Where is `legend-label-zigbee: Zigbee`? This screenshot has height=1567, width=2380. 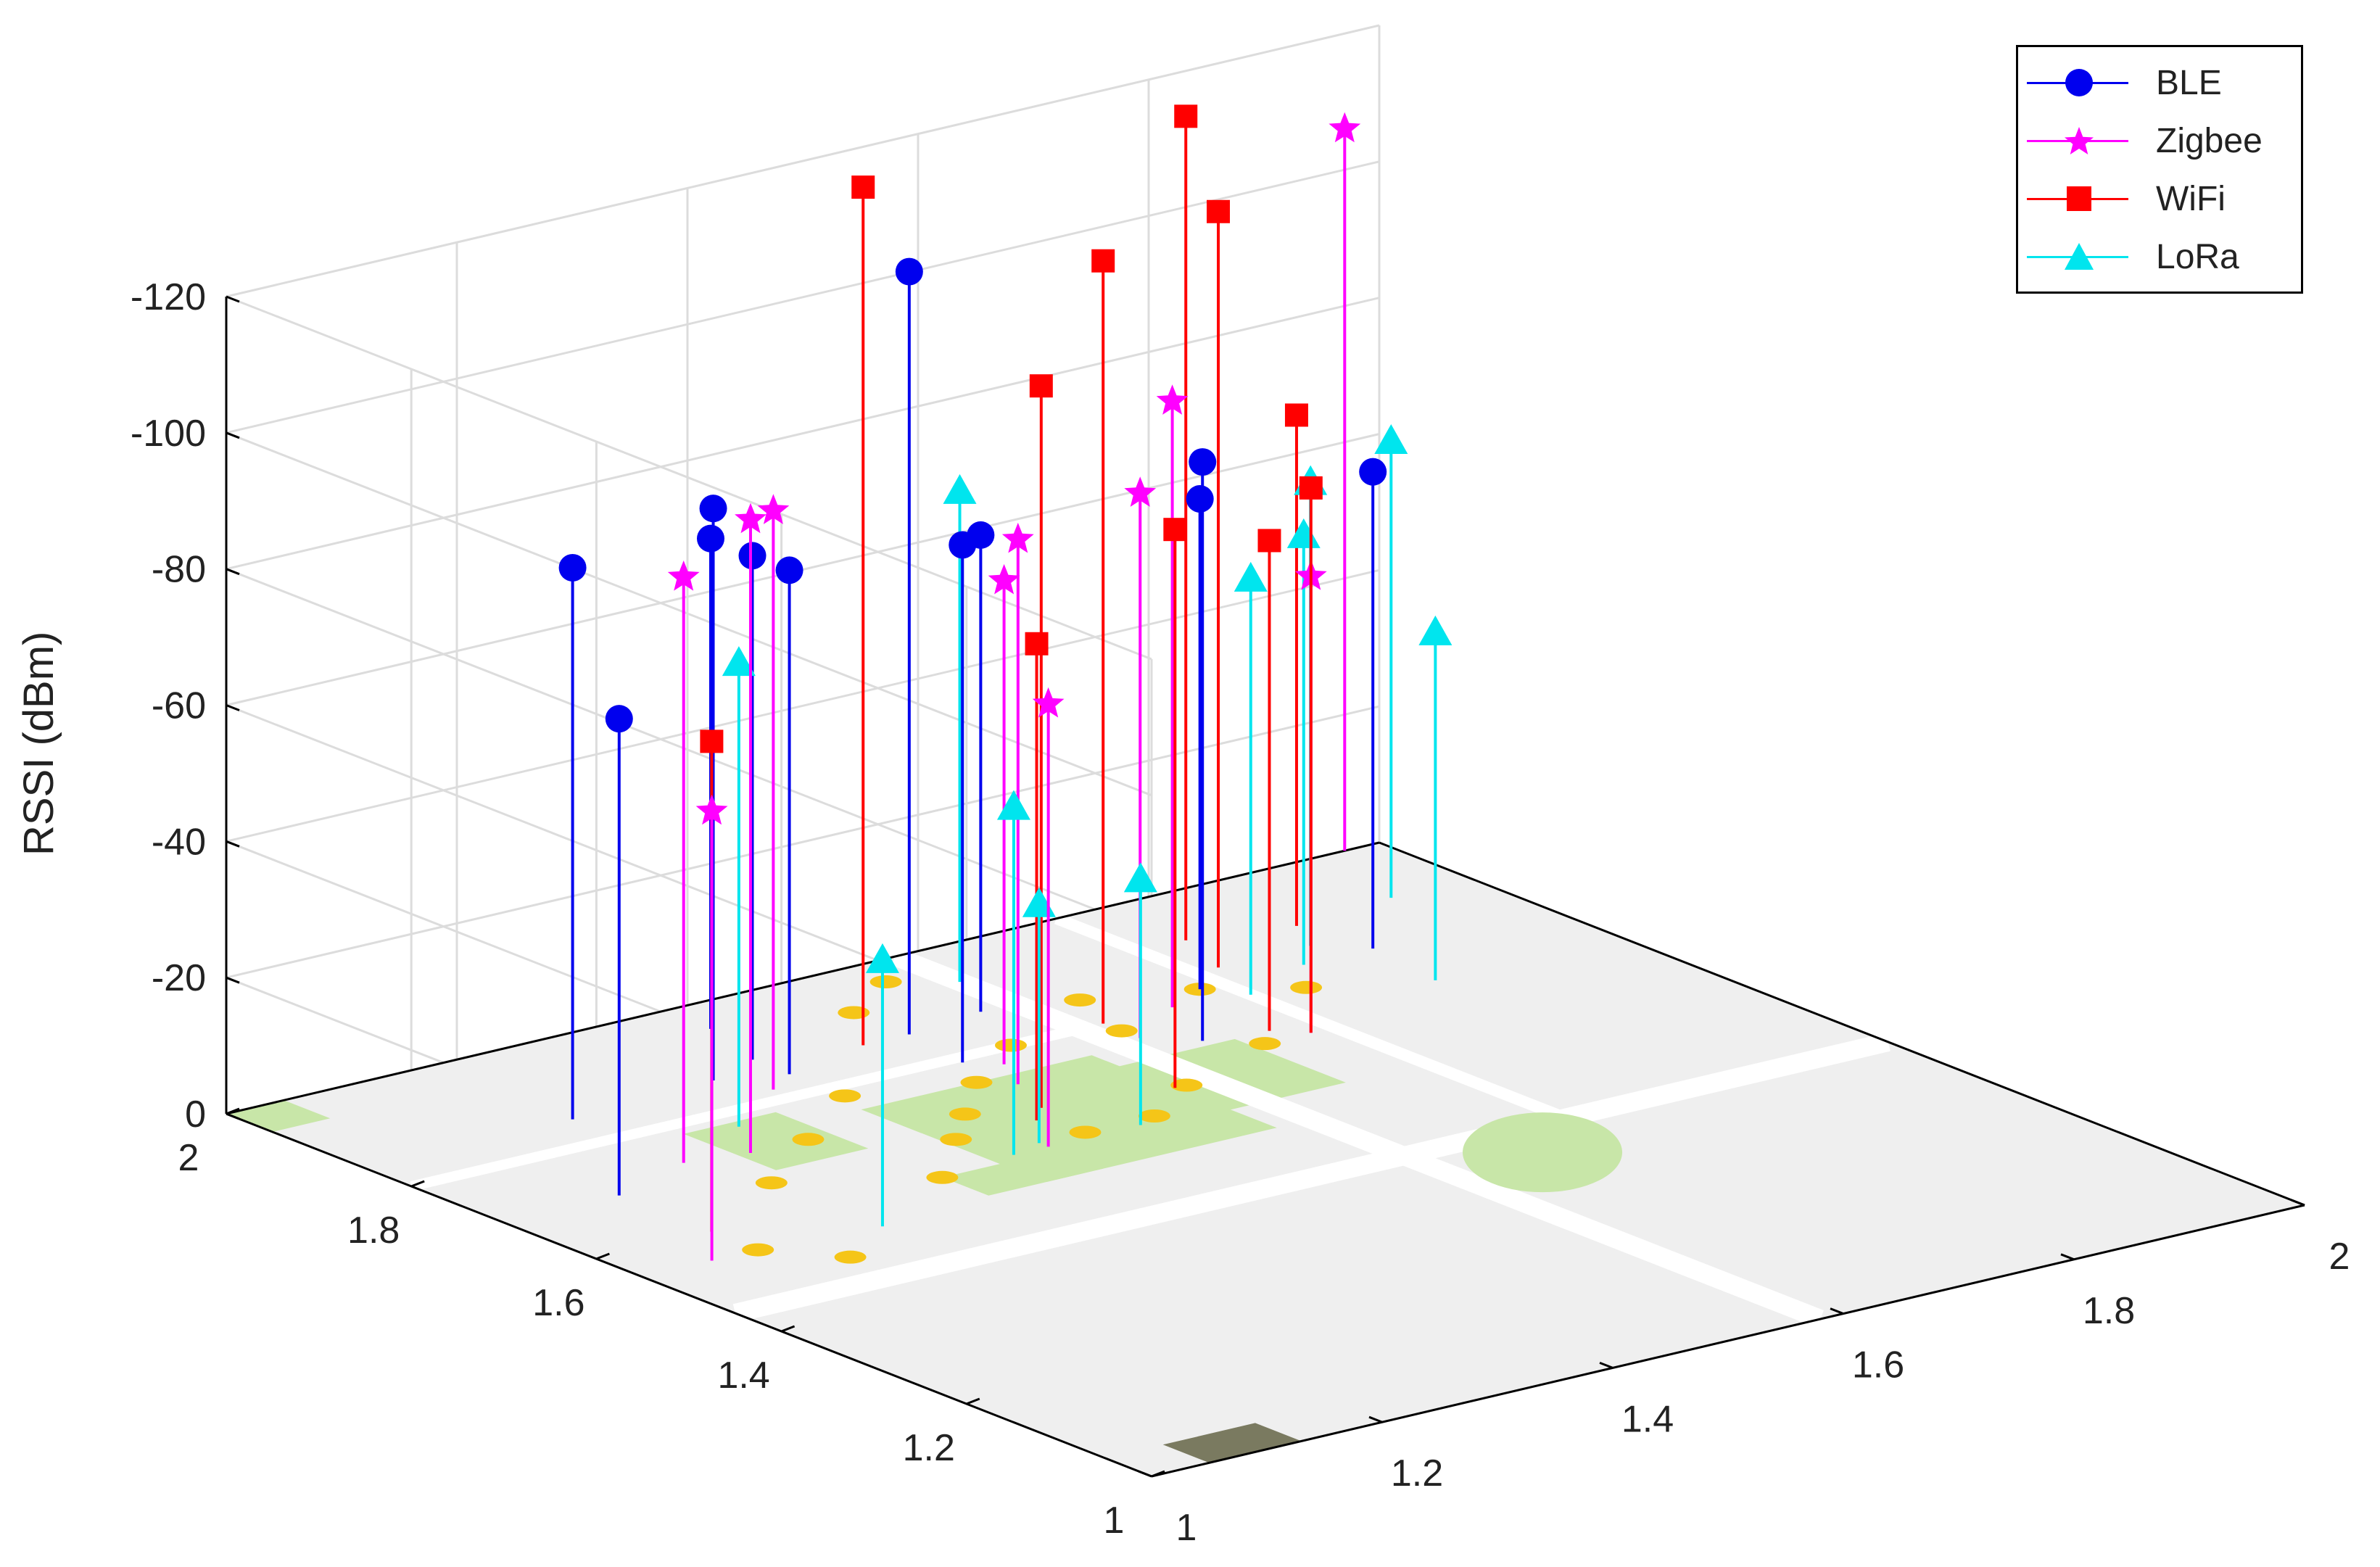 legend-label-zigbee: Zigbee is located at coordinates (2209, 141).